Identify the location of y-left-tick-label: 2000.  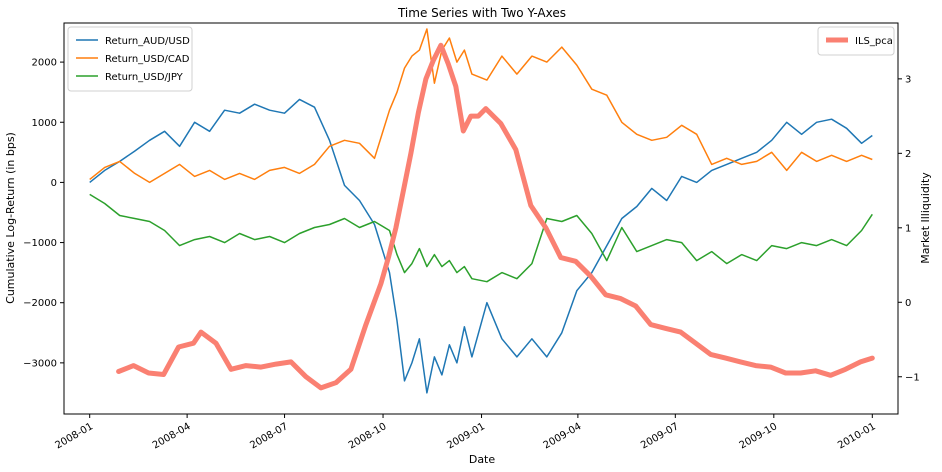
(44, 63).